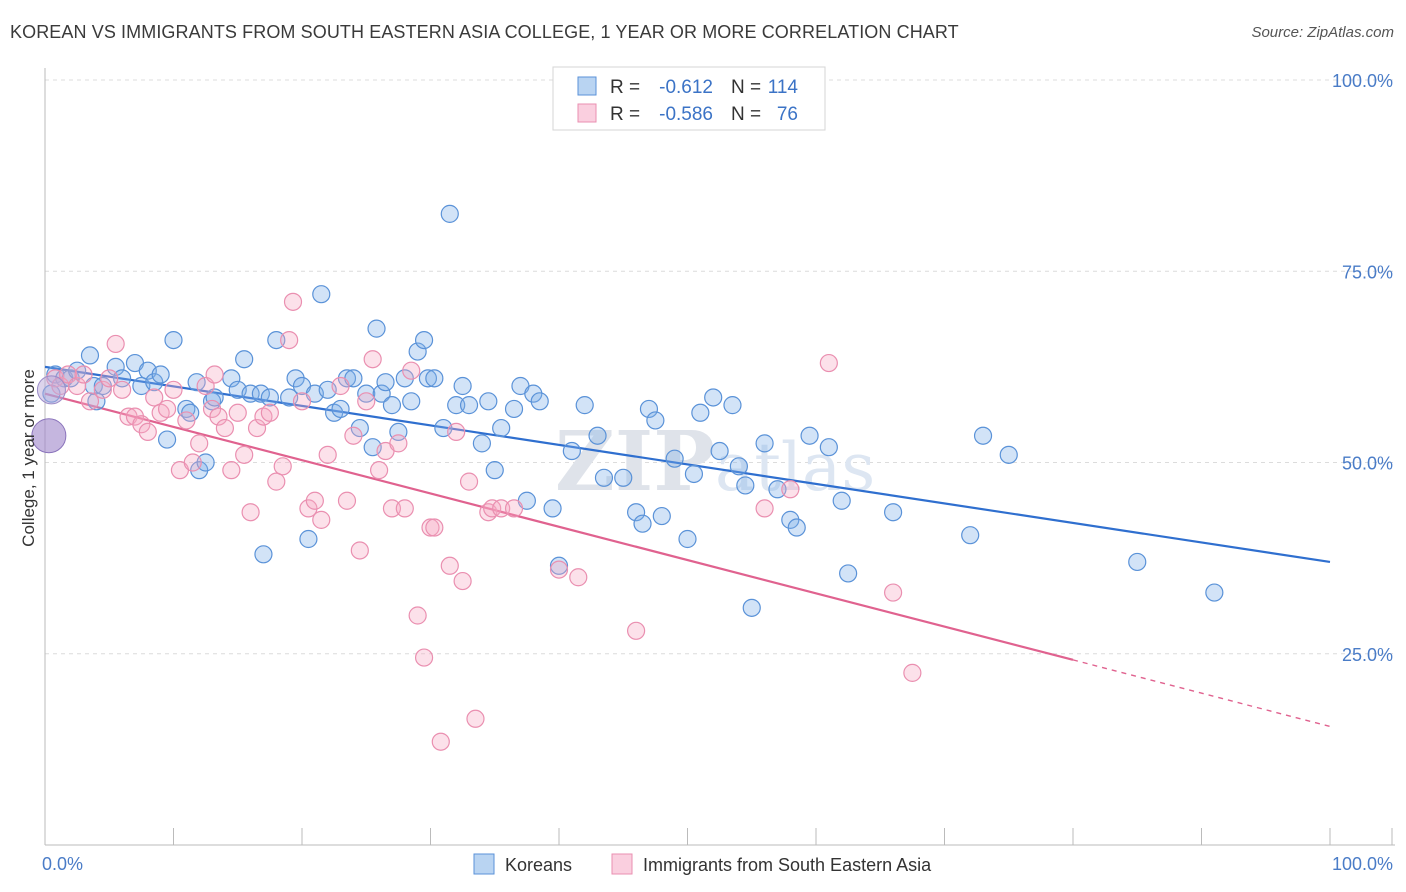 This screenshot has height=892, width=1406. What do you see at coordinates (686, 114) in the screenshot?
I see `legend-r-value: -0.586` at bounding box center [686, 114].